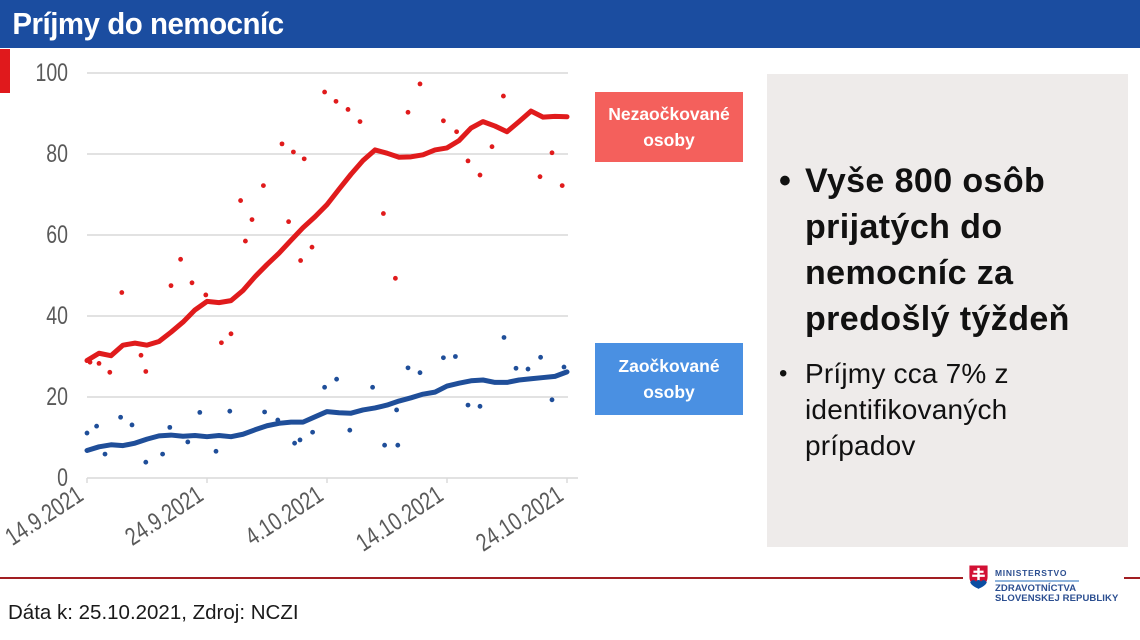 This screenshot has height=640, width=1140. What do you see at coordinates (1057, 598) in the screenshot?
I see `logo-line3: SLOVENSKEJ REPUBLIKY` at bounding box center [1057, 598].